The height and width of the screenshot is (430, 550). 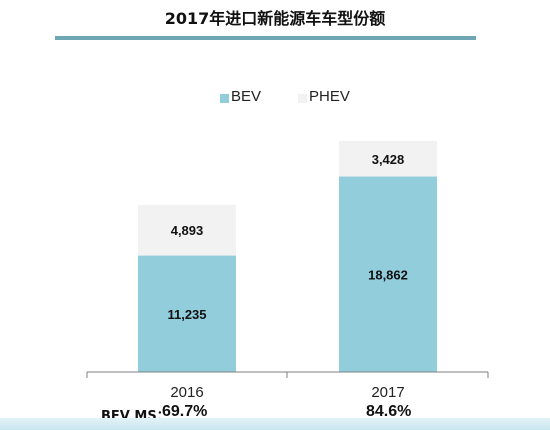 I want to click on legend-swatch-phev, so click(x=302, y=98).